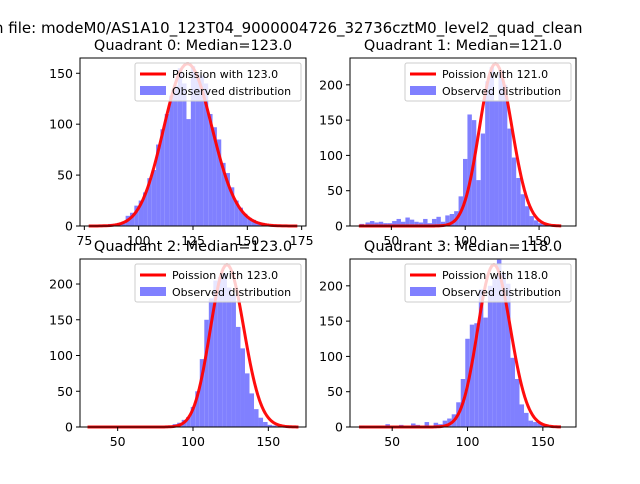  Describe the element at coordinates (61, 73) in the screenshot. I see `y-tick-label: 150` at that location.